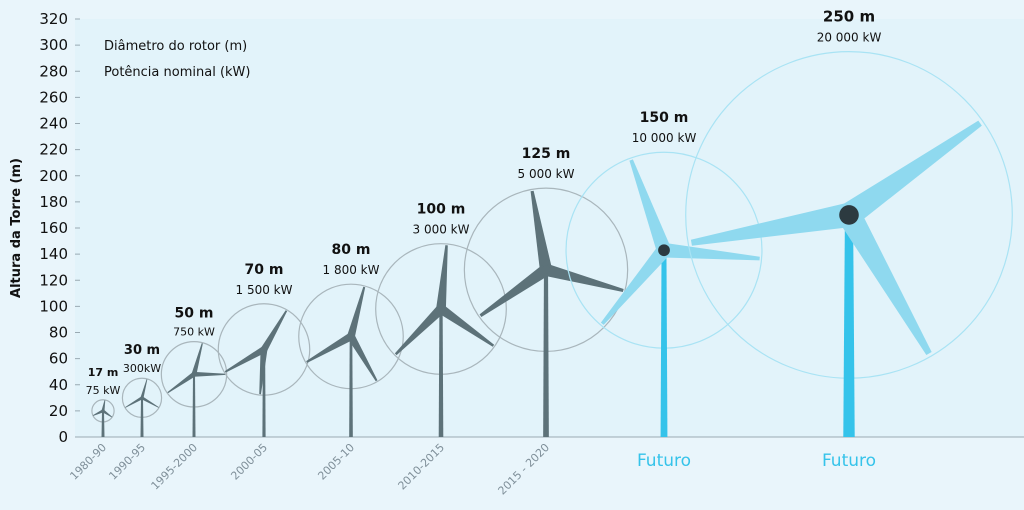  What do you see at coordinates (546, 154) in the screenshot?
I see `rotor-diameter-label: 125 m` at bounding box center [546, 154].